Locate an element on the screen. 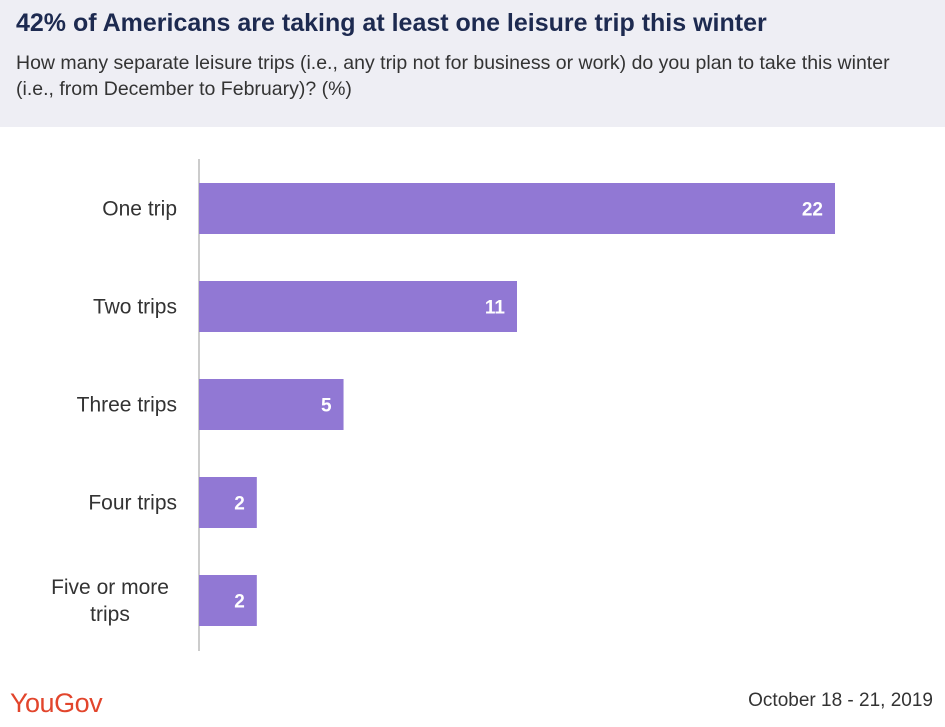 The image size is (945, 727). category-label-1: One trip is located at coordinates (139, 209).